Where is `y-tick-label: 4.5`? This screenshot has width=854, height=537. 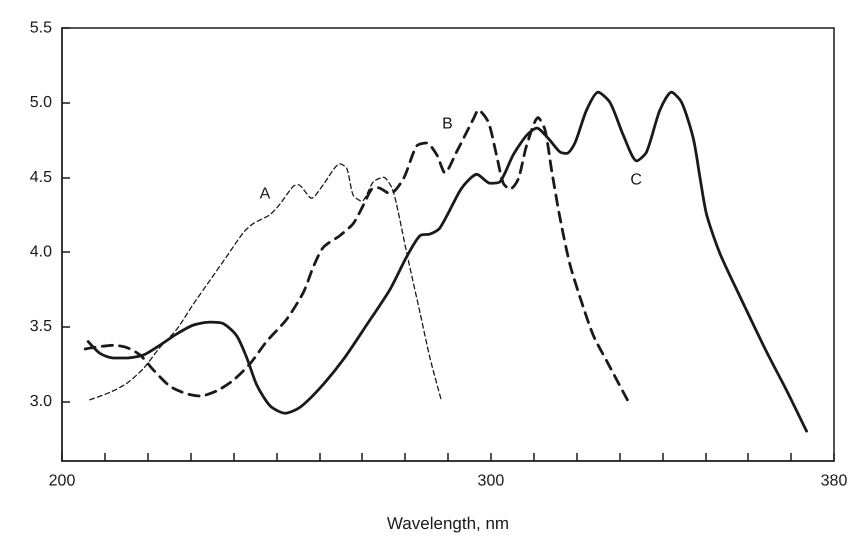 y-tick-label: 4.5 is located at coordinates (41, 177).